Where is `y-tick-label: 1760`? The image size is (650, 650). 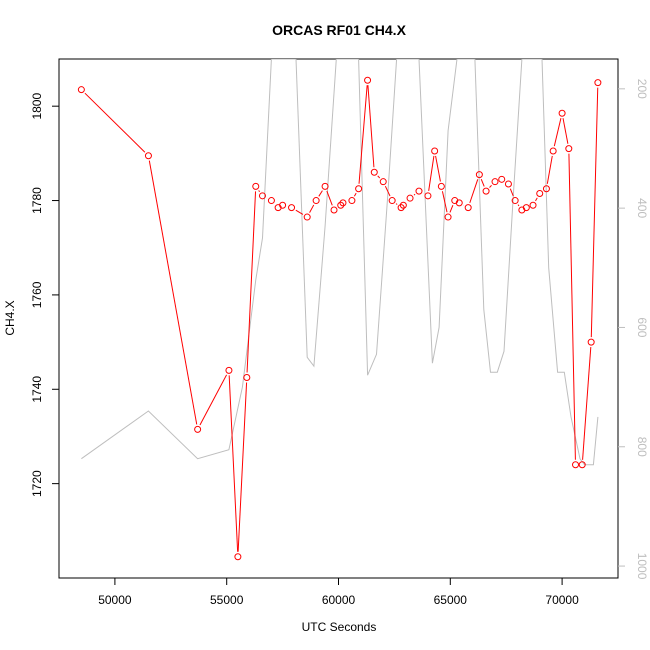 y-tick-label: 1760 is located at coordinates (37, 294).